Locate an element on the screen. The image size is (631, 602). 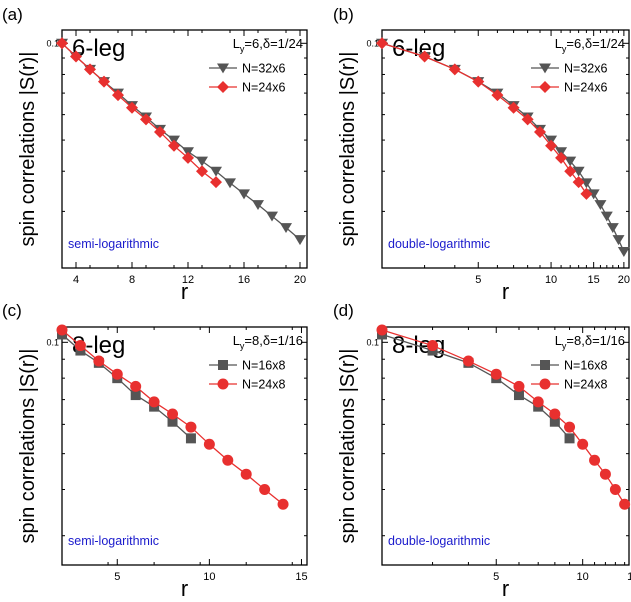
panel-label: (a) is located at coordinates (12, 14).